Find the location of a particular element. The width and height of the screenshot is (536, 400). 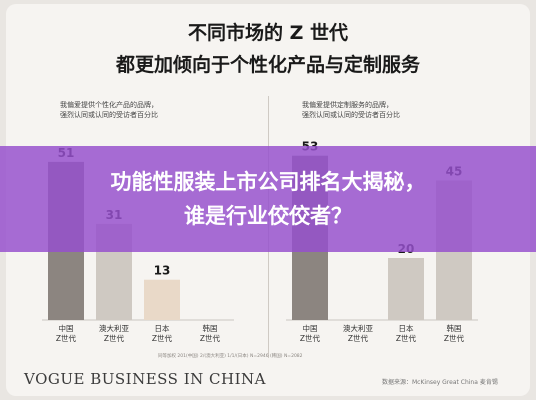

chart-title-line2: 都更加倾向于个性化产品与定制服务 is located at coordinates (267, 65).